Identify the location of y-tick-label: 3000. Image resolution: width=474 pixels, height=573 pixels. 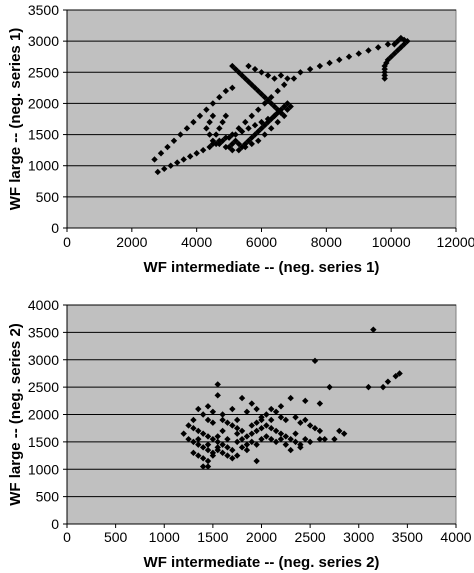
(43, 360).